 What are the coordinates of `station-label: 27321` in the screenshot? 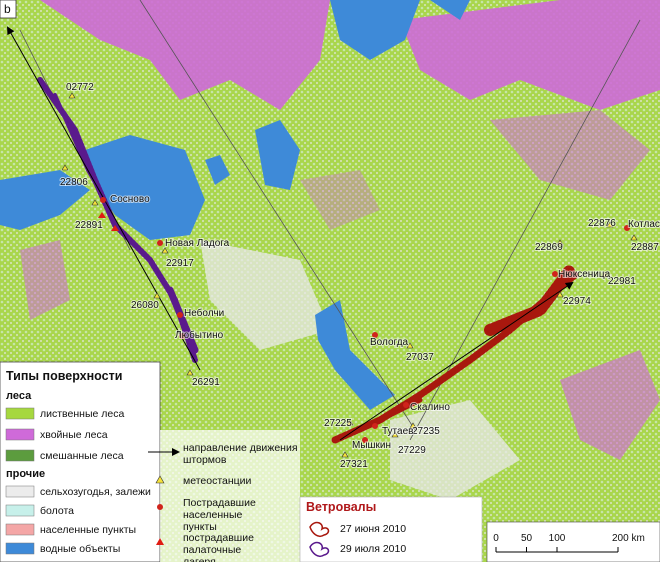 It's located at (354, 464).